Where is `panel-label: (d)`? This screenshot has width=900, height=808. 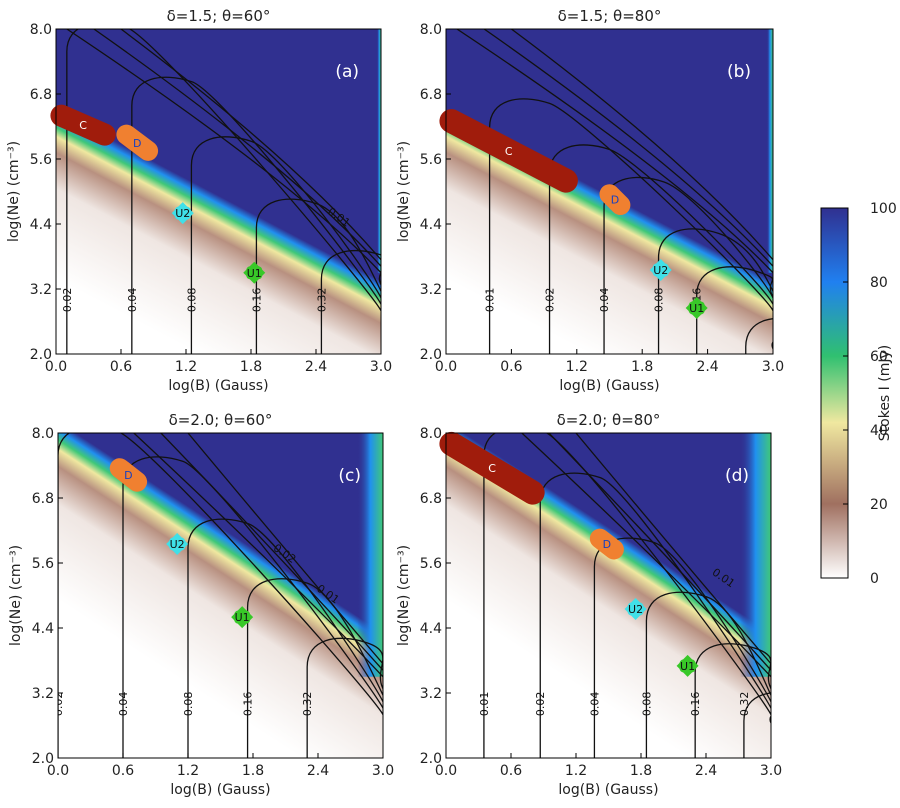
panel-label: (d) is located at coordinates (737, 476).